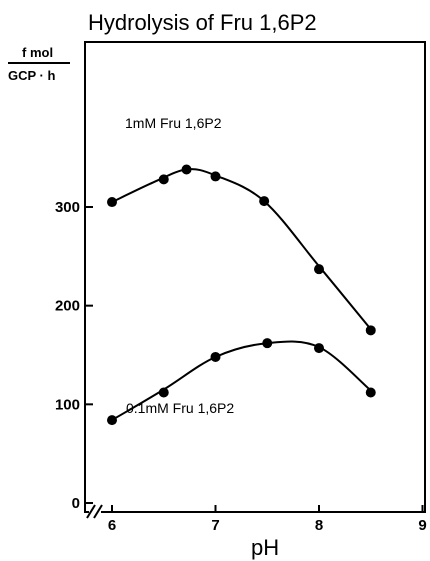 The height and width of the screenshot is (561, 430). I want to click on series-label-1mm: 1mM Fru 1,6P2, so click(173, 123).